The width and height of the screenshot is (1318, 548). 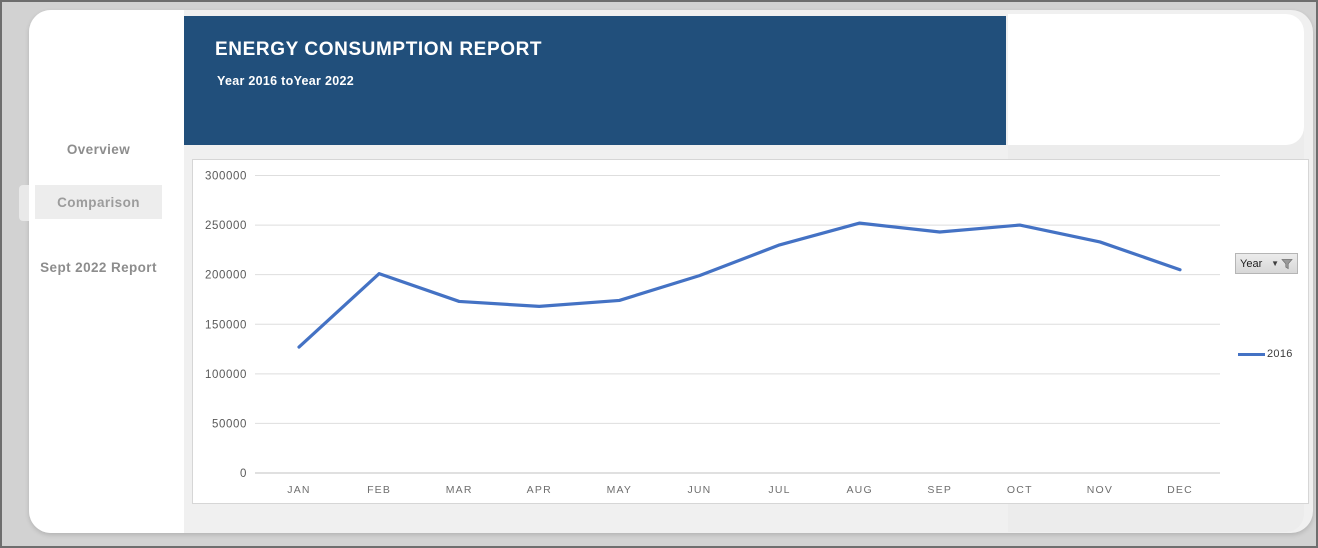 What do you see at coordinates (379, 49) in the screenshot?
I see `page-title: ENERGY CONSUMPTION REPORT` at bounding box center [379, 49].